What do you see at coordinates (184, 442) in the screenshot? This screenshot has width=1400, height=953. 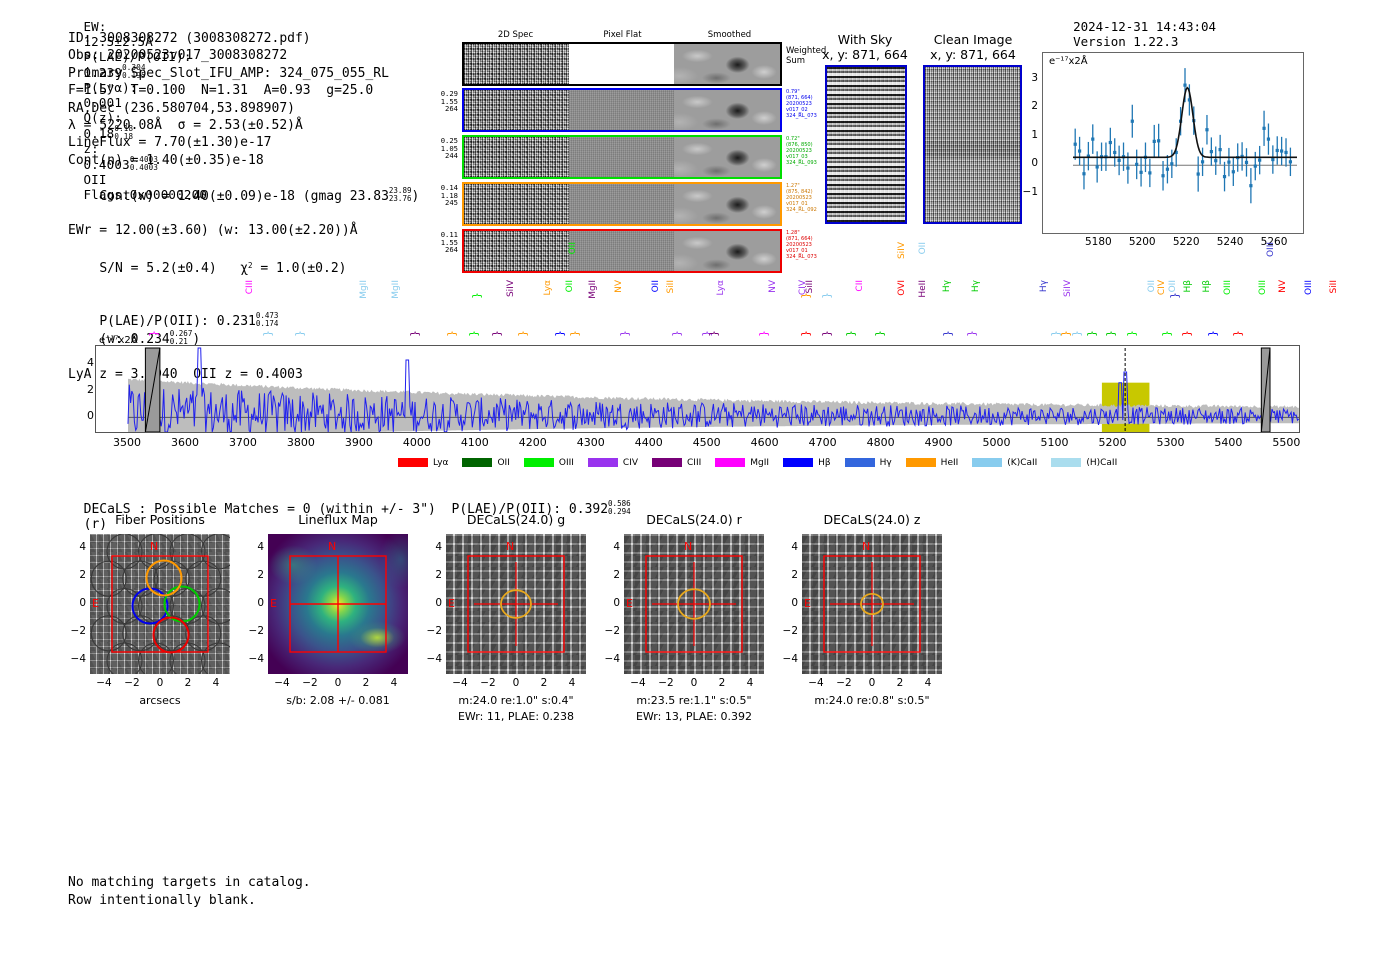 I see `spectrum-xtick: 3600` at bounding box center [184, 442].